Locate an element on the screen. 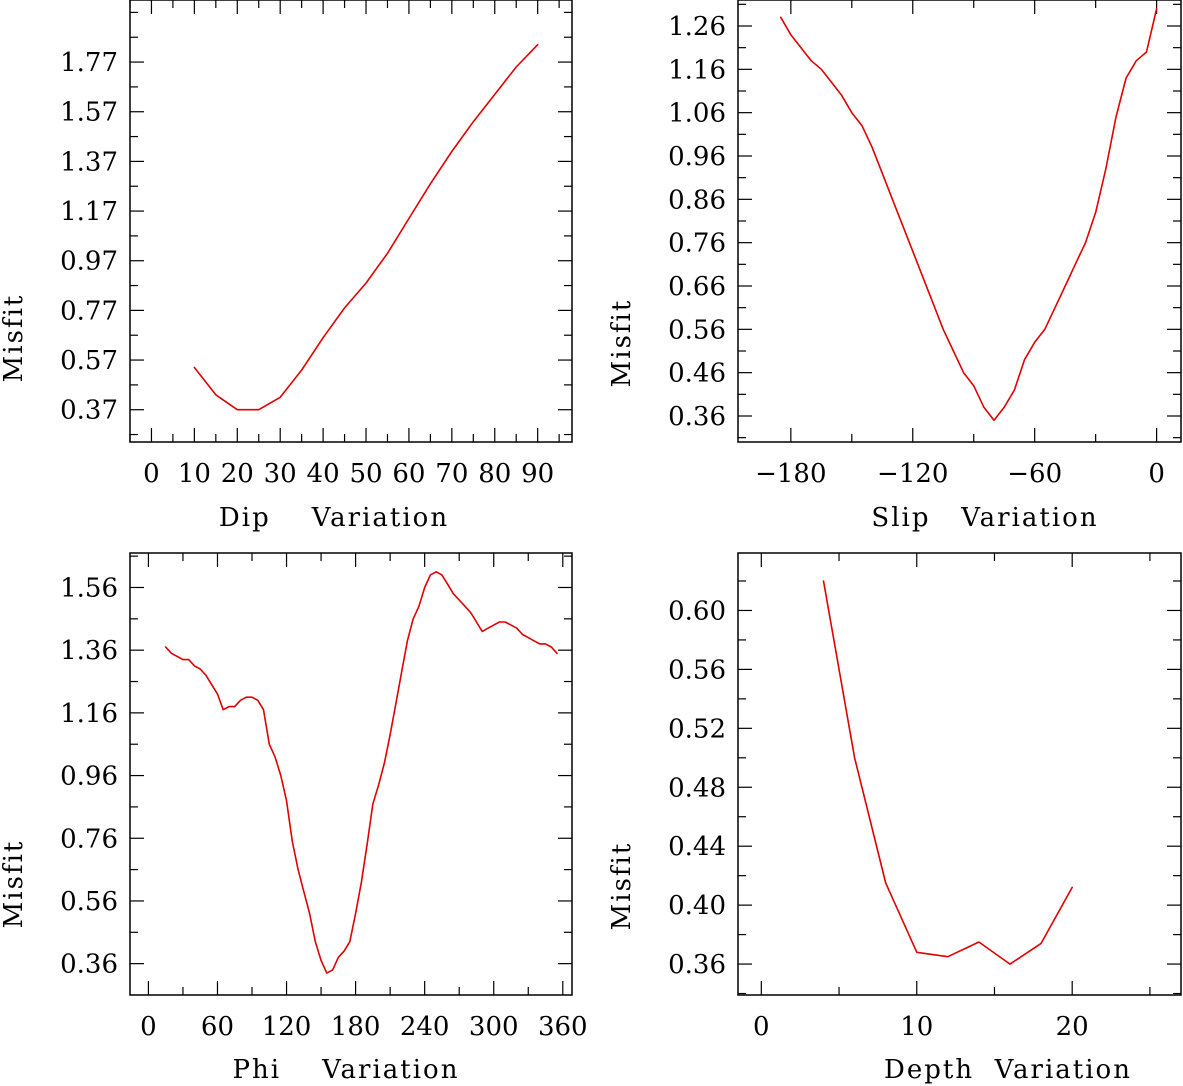  x-axis-label: Depth Variation is located at coordinates (1008, 1070).